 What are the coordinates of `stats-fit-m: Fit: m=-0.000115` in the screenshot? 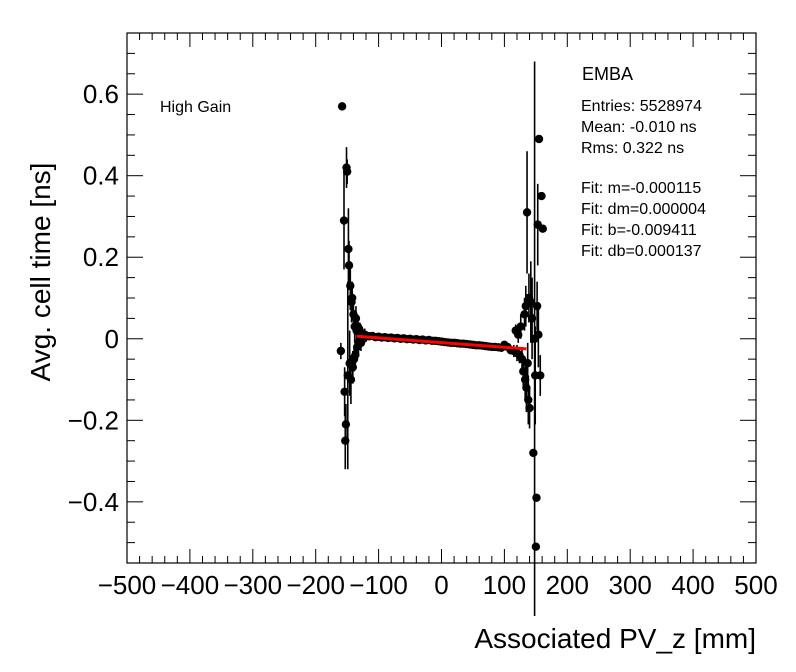 It's located at (641, 188).